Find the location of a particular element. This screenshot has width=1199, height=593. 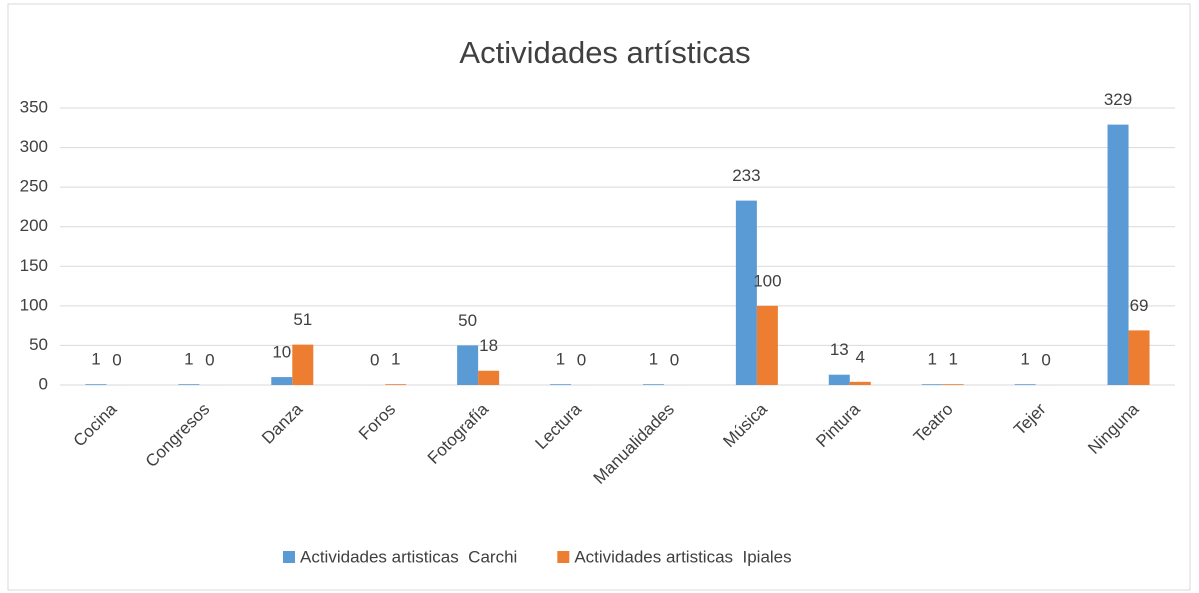

data-label: 10 is located at coordinates (281, 352).